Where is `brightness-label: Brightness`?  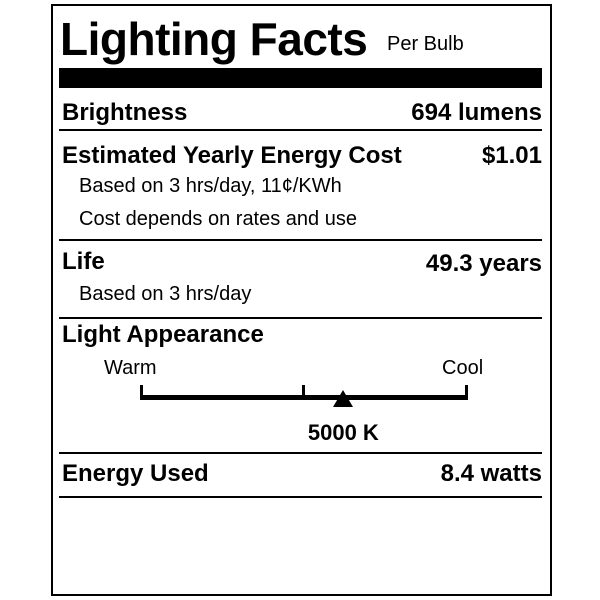
brightness-label: Brightness is located at coordinates (125, 112).